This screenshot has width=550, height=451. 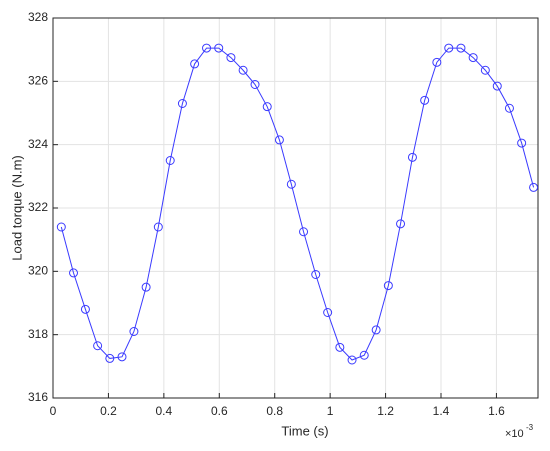 I want to click on x-tick-label: 0.4, so click(x=164, y=411).